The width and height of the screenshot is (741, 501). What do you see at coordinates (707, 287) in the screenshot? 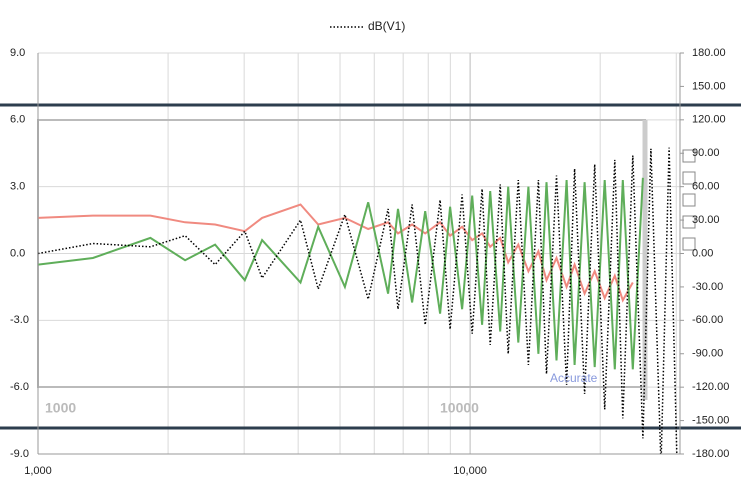
I see `y2-tick-label: -30.00` at bounding box center [707, 287].